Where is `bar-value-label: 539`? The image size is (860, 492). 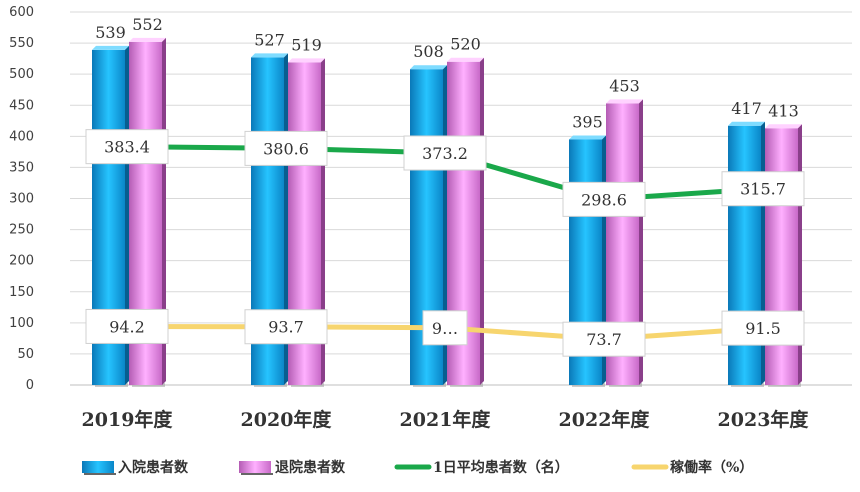 bar-value-label: 539 is located at coordinates (110, 32).